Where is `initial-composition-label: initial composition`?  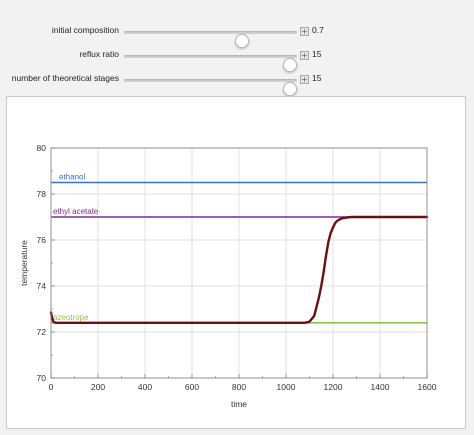
initial-composition-label: initial composition is located at coordinates (85, 30).